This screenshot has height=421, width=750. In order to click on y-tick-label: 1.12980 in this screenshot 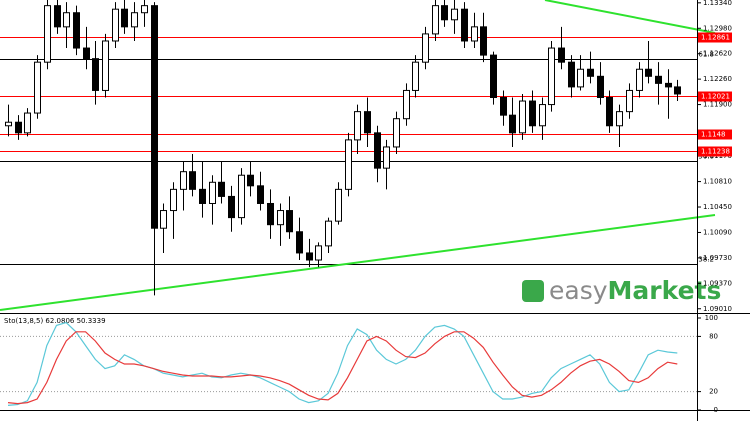, I will do `click(717, 28)`.